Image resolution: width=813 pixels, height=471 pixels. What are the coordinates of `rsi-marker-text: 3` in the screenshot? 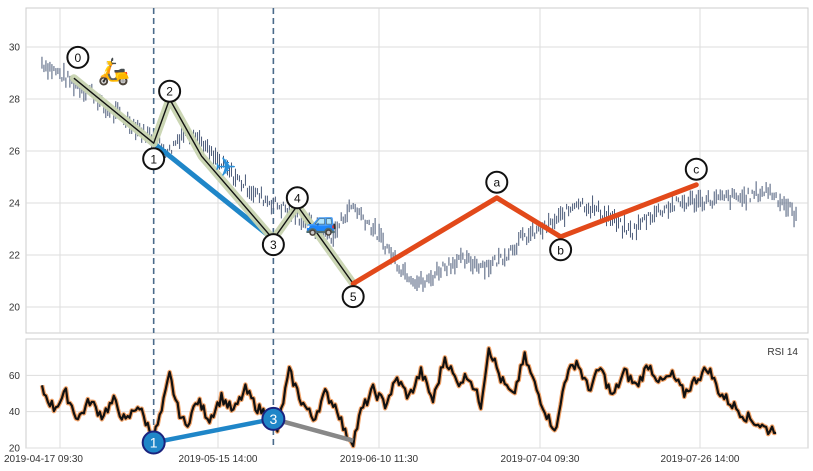 It's located at (273, 419).